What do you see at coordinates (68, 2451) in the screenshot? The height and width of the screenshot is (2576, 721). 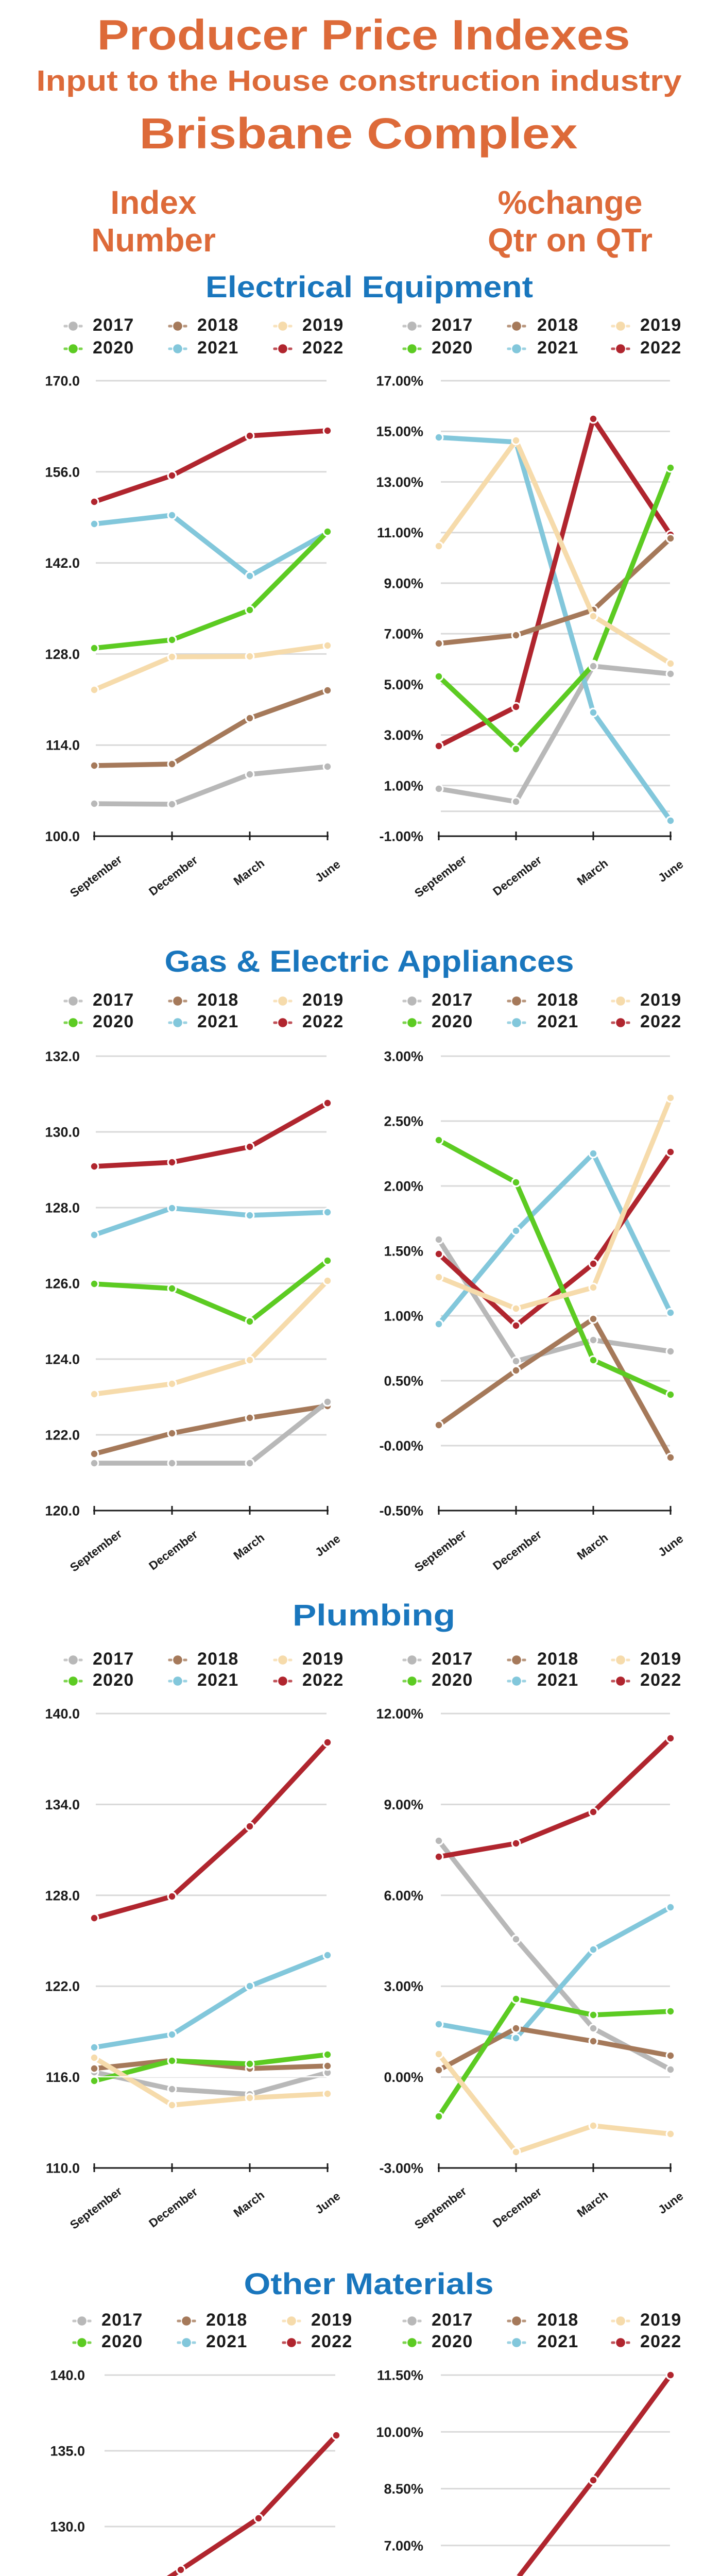 I see `svg-text: 135.0` at bounding box center [68, 2451].